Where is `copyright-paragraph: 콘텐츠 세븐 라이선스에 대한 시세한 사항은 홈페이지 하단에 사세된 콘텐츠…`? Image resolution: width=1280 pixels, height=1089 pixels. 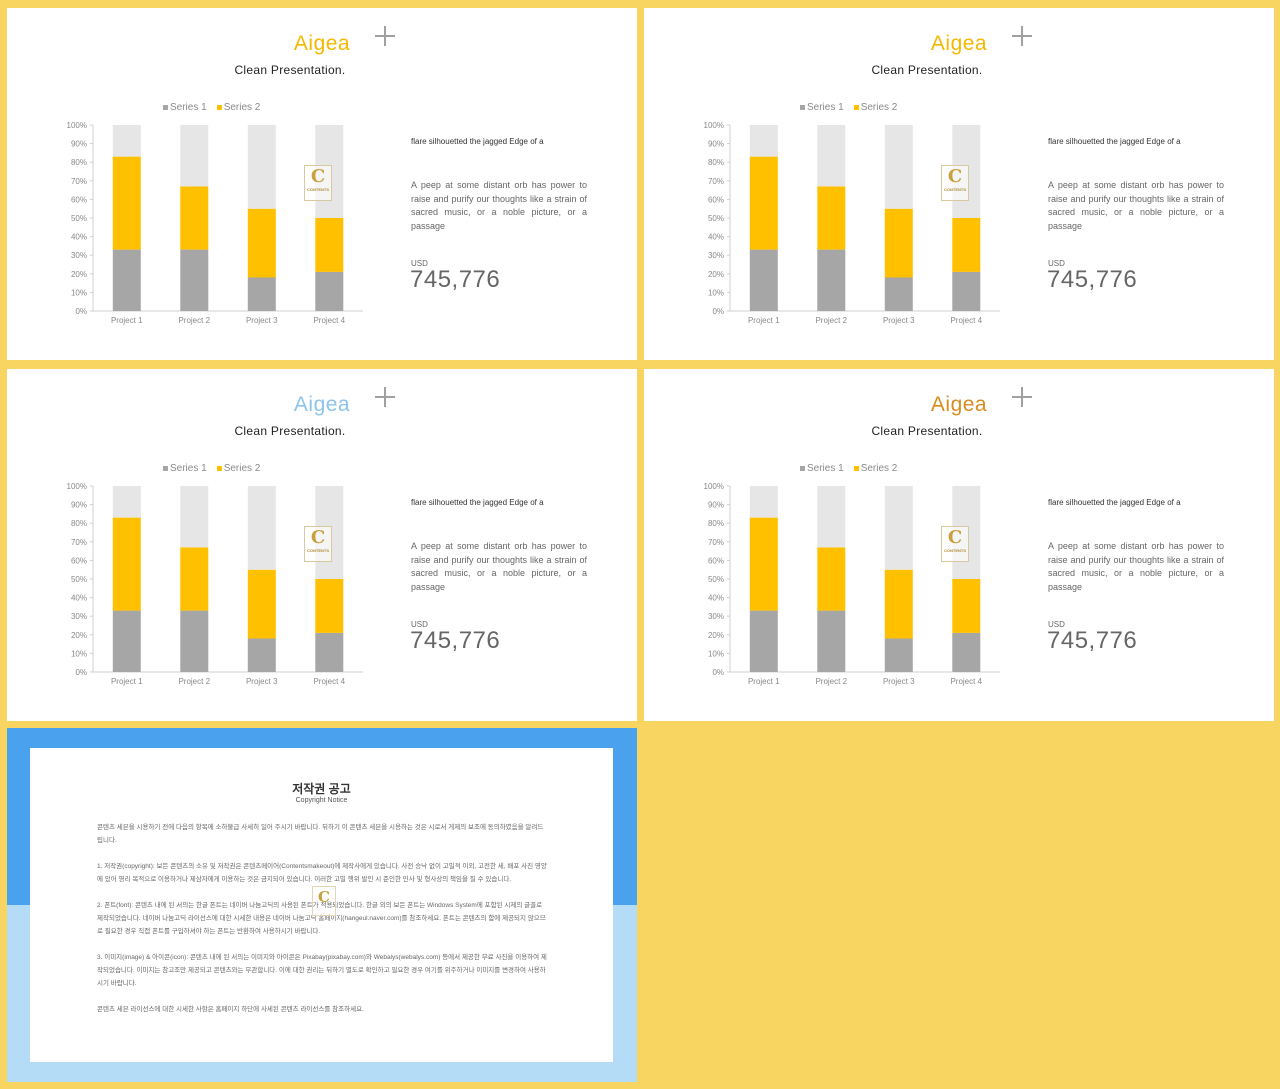 copyright-paragraph: 콘텐츠 세븐 라이선스에 대한 시세한 사항은 홈페이지 하단에 사세된 콘텐츠… is located at coordinates (230, 1009).